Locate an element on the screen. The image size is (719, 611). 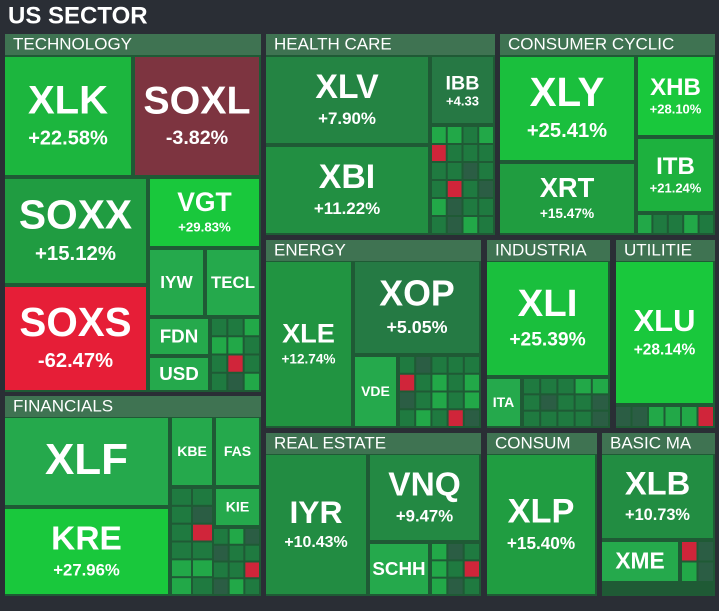
change-label: +7.90% is located at coordinates (347, 118).